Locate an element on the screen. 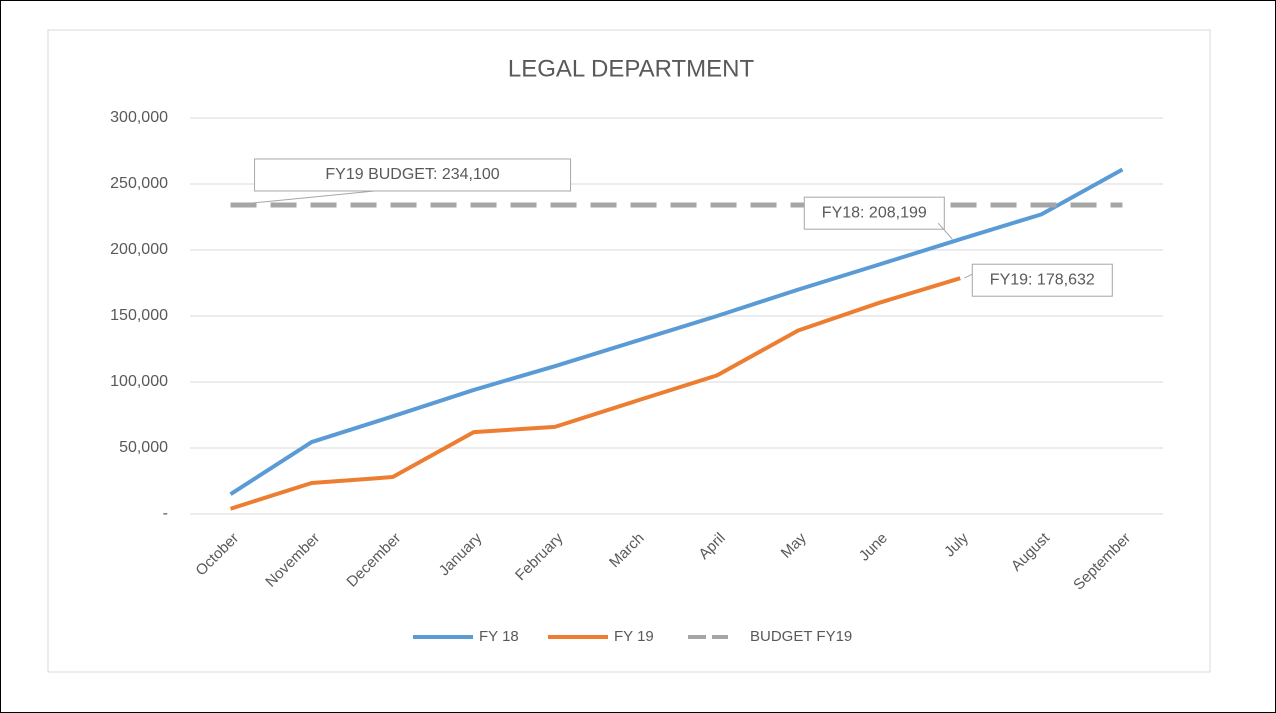 The image size is (1276, 713). y-tick-label: 50,000 is located at coordinates (143, 447).